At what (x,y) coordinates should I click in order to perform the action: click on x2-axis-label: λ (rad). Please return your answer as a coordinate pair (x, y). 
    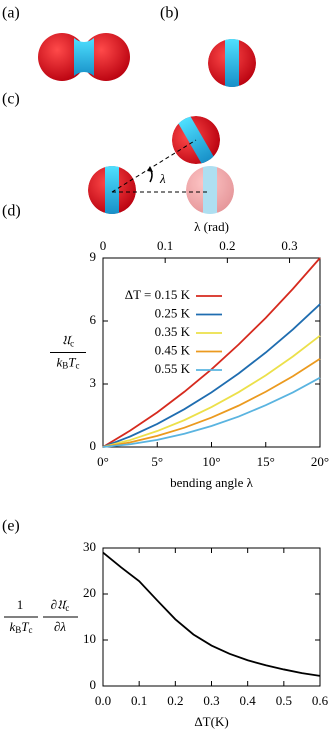
    Looking at the image, I should click on (211, 226).